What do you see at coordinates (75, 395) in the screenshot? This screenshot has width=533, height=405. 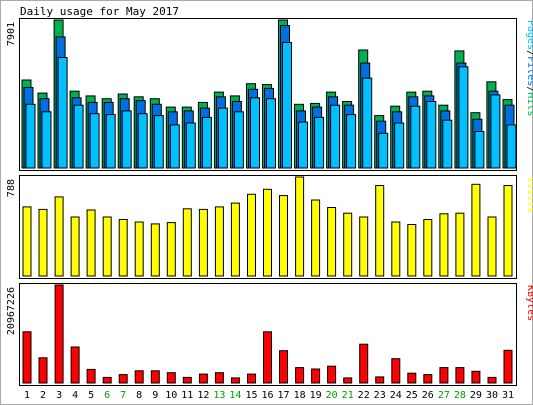 I see `day-label-4: 4` at bounding box center [75, 395].